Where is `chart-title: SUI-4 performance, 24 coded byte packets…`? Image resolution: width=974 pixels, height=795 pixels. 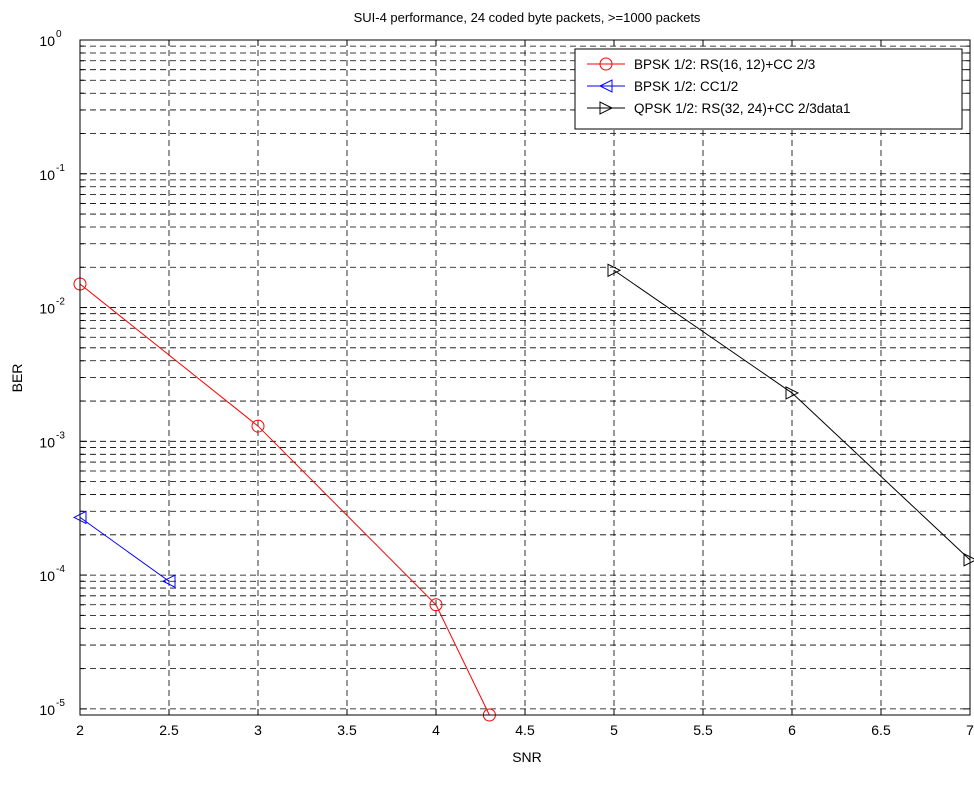 chart-title: SUI-4 performance, 24 coded byte packets… is located at coordinates (527, 17).